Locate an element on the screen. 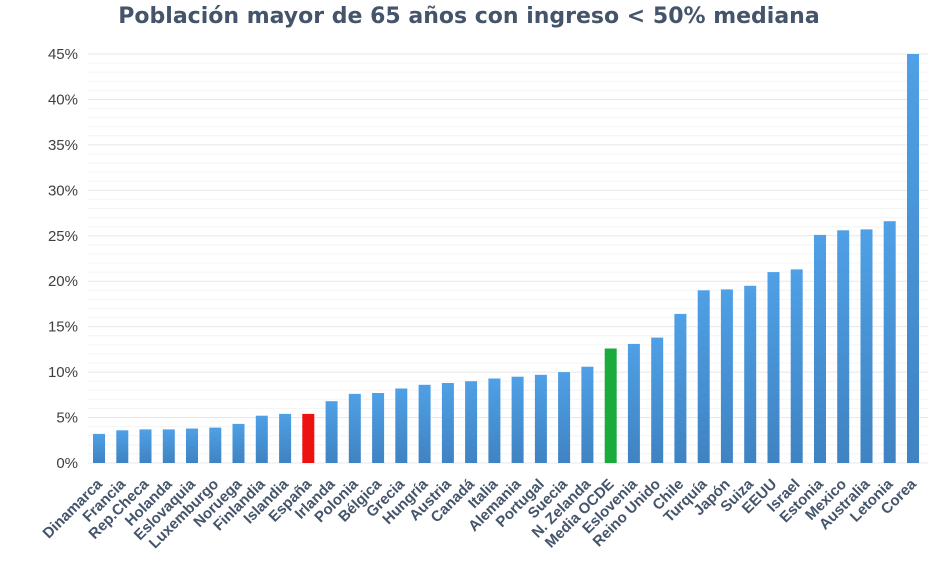 Image resolution: width=938 pixels, height=586 pixels. y-tick-label: 15% is located at coordinates (63, 327).